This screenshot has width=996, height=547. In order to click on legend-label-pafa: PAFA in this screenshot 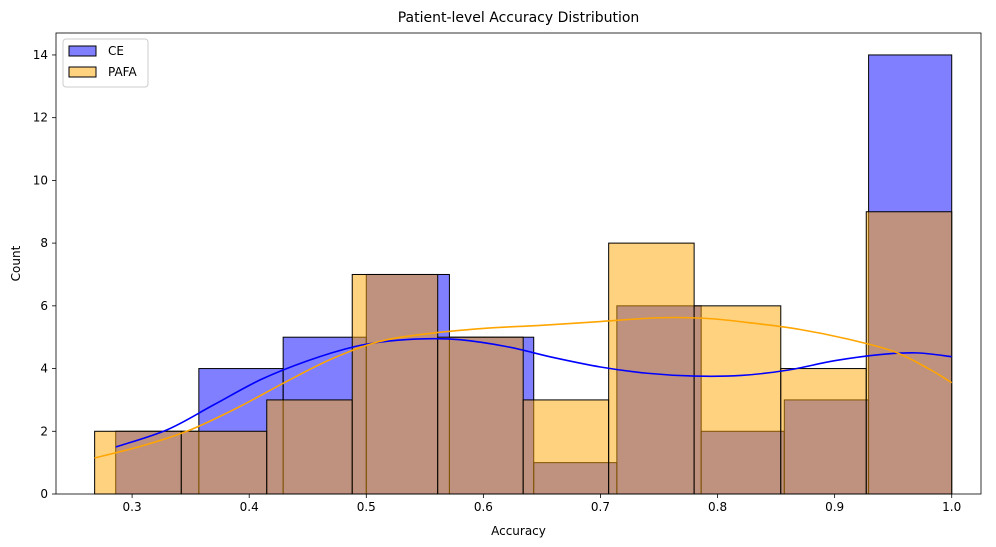, I will do `click(122, 72)`.